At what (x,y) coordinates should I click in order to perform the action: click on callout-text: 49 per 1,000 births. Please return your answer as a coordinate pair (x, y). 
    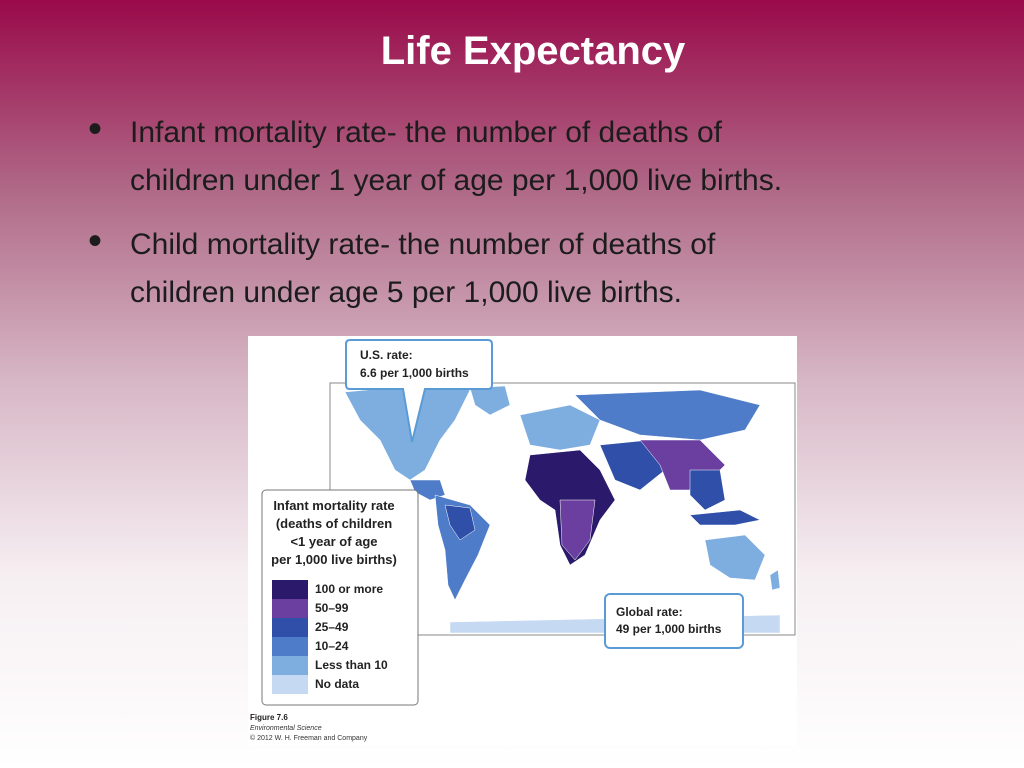
    Looking at the image, I should click on (669, 629).